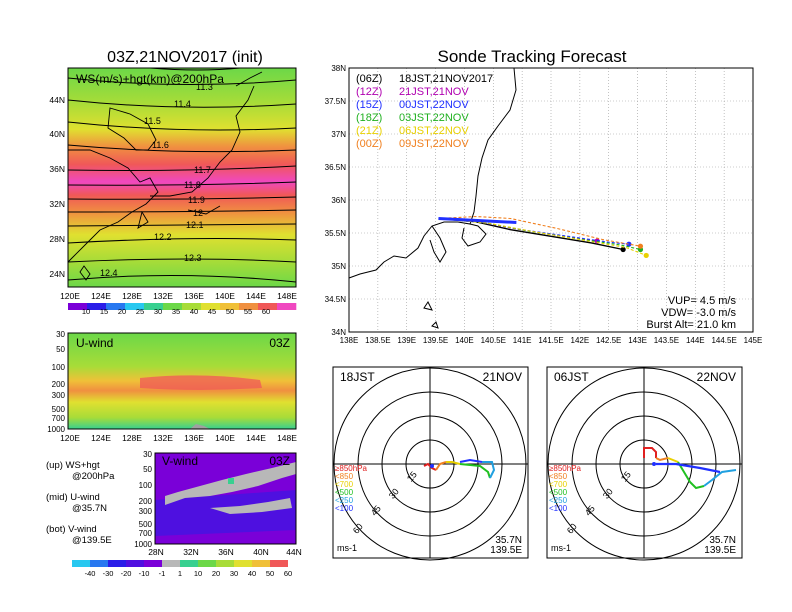 The height and width of the screenshot is (612, 792). I want to click on legend-code: (00Z), so click(369, 144).